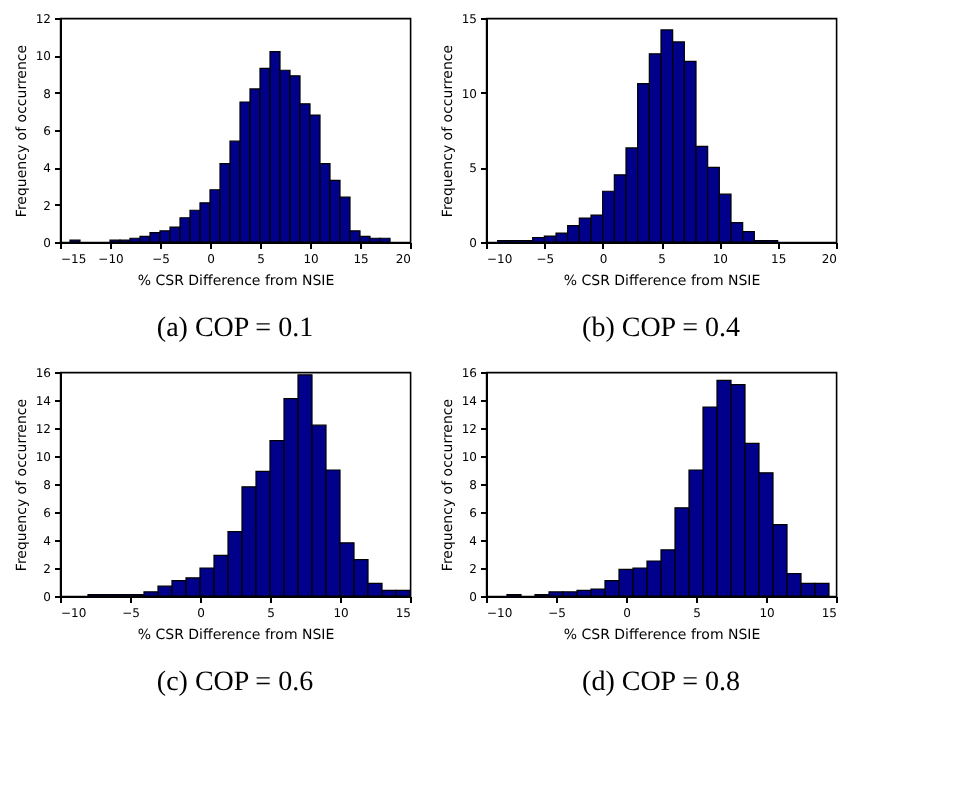 The width and height of the screenshot is (956, 812). What do you see at coordinates (235, 329) in the screenshot?
I see `text: (a) COP = 0.1` at bounding box center [235, 329].